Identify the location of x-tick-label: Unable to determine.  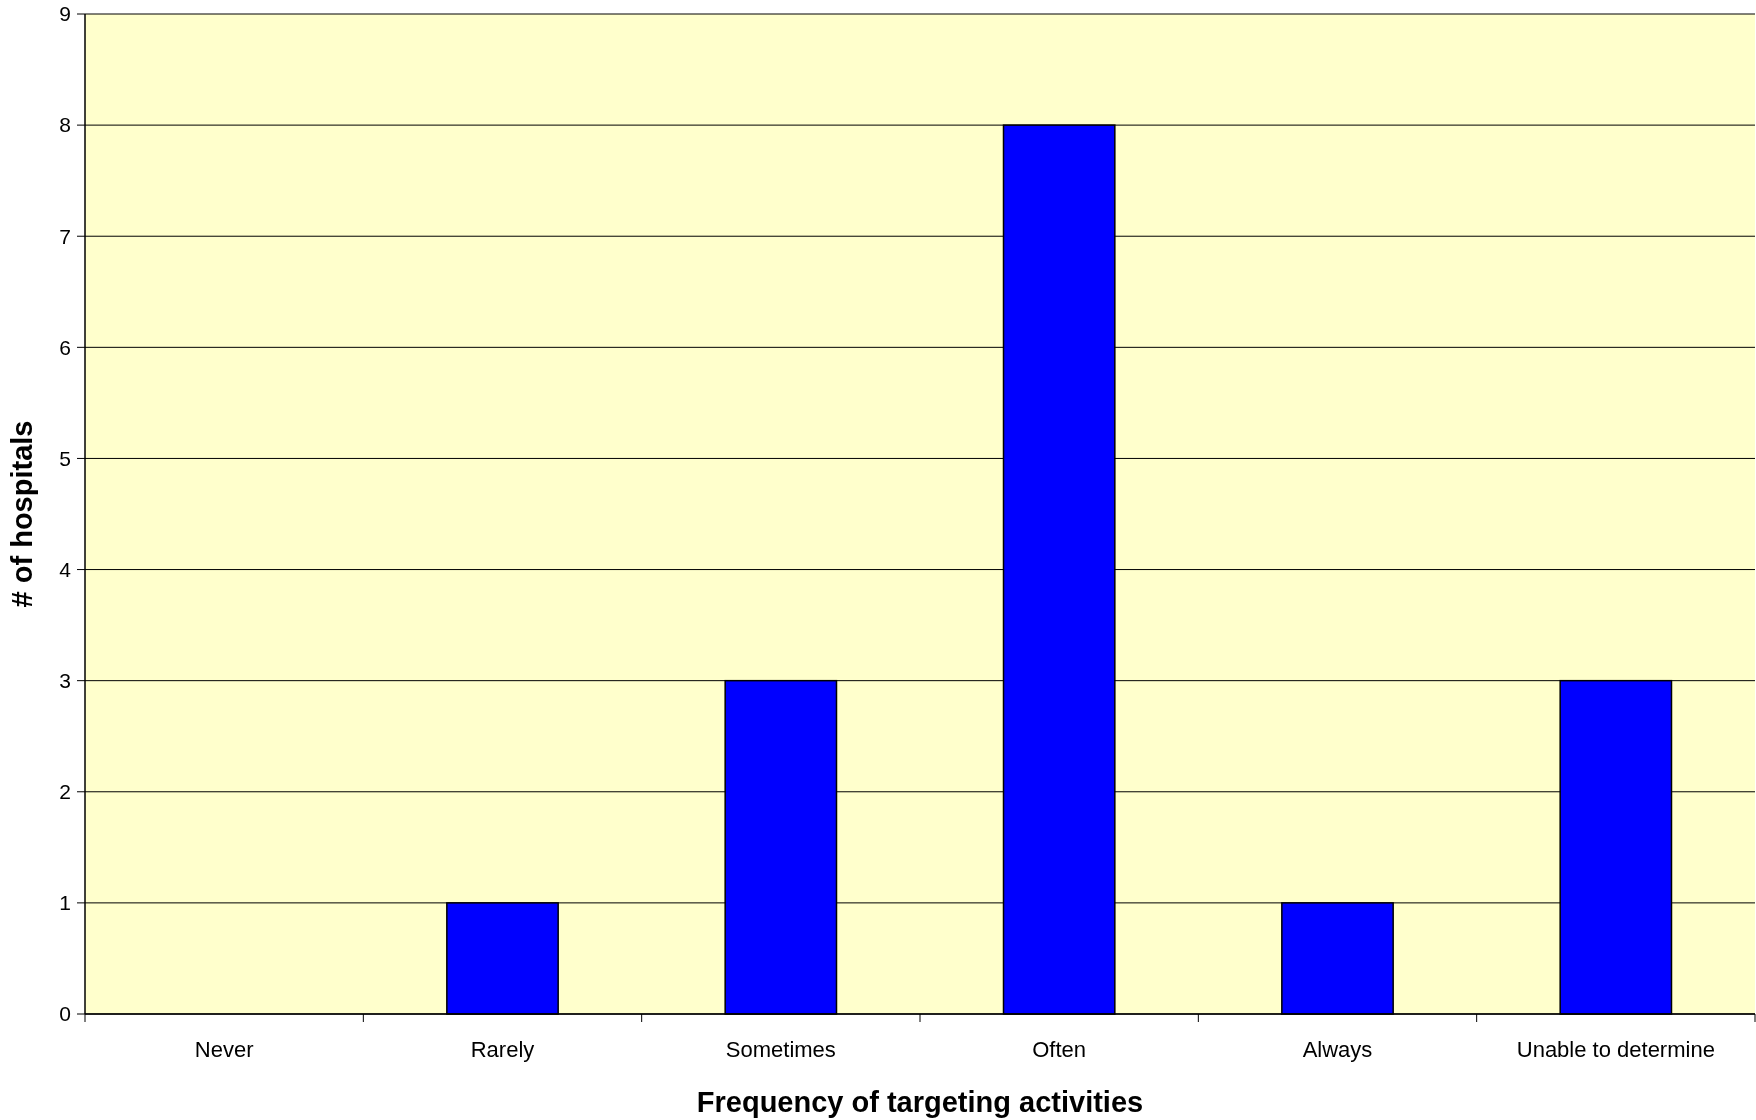
(1615, 1049).